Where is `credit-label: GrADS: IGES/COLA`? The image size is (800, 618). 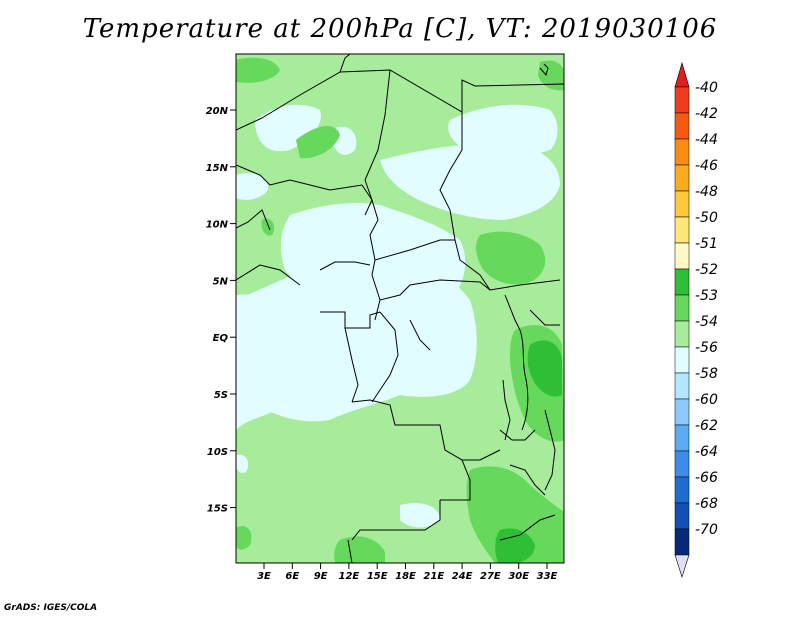
credit-label: GrADS: IGES/COLA is located at coordinates (51, 608).